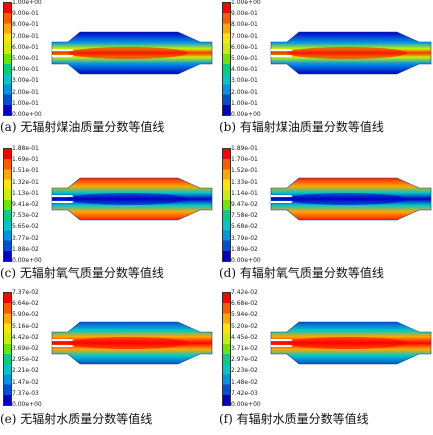  Describe the element at coordinates (25, 337) in the screenshot. I see `colorbar-tick-label: 4.42e-02` at that location.